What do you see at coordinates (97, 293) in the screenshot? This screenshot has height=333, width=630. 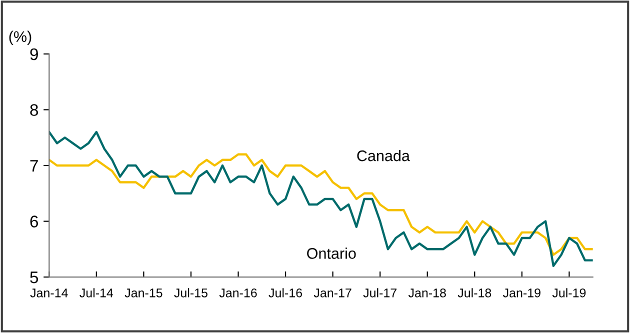 I see `x-tick-label: Jul-14` at bounding box center [97, 293].